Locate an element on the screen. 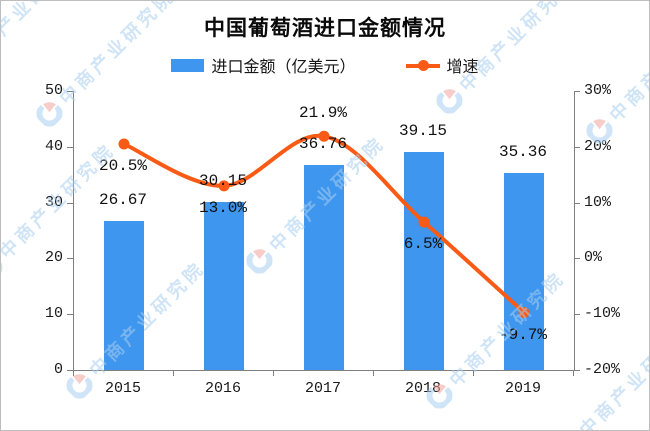 The image size is (650, 431). y-axis-right-tick-label: -10% is located at coordinates (602, 314).